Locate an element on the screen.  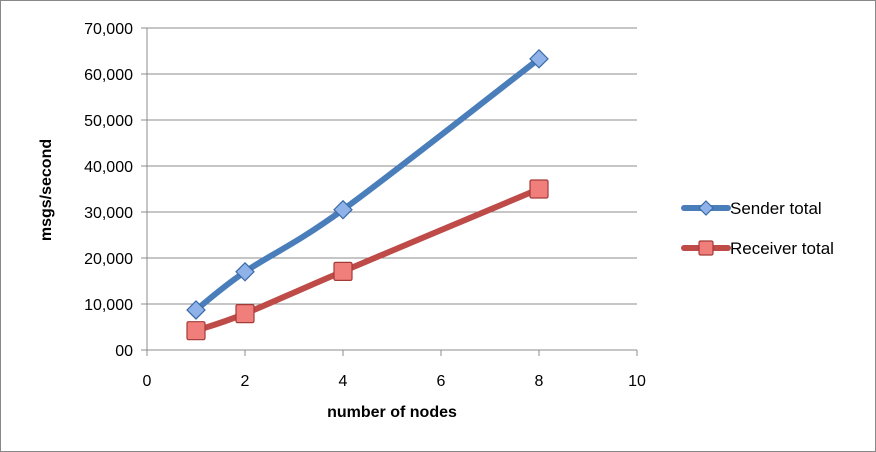
legend-label: Receiver total is located at coordinates (782, 248).